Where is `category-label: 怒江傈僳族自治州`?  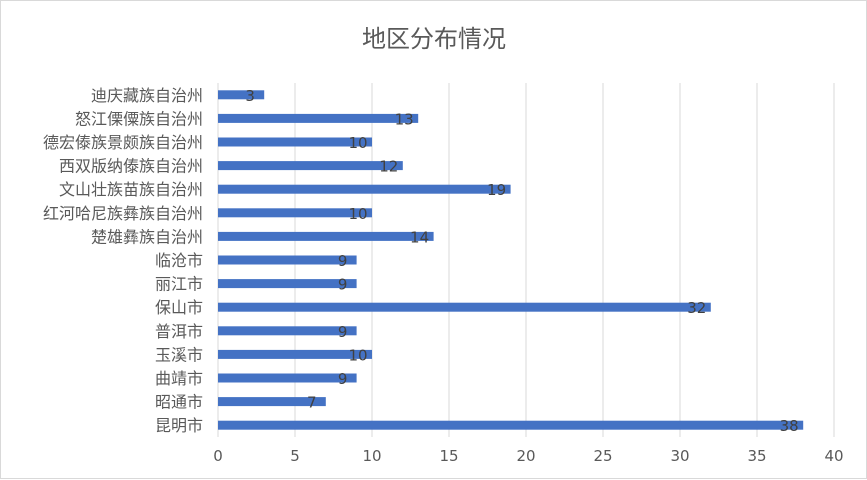
category-label: 怒江傈僳族自治州 is located at coordinates (139, 118).